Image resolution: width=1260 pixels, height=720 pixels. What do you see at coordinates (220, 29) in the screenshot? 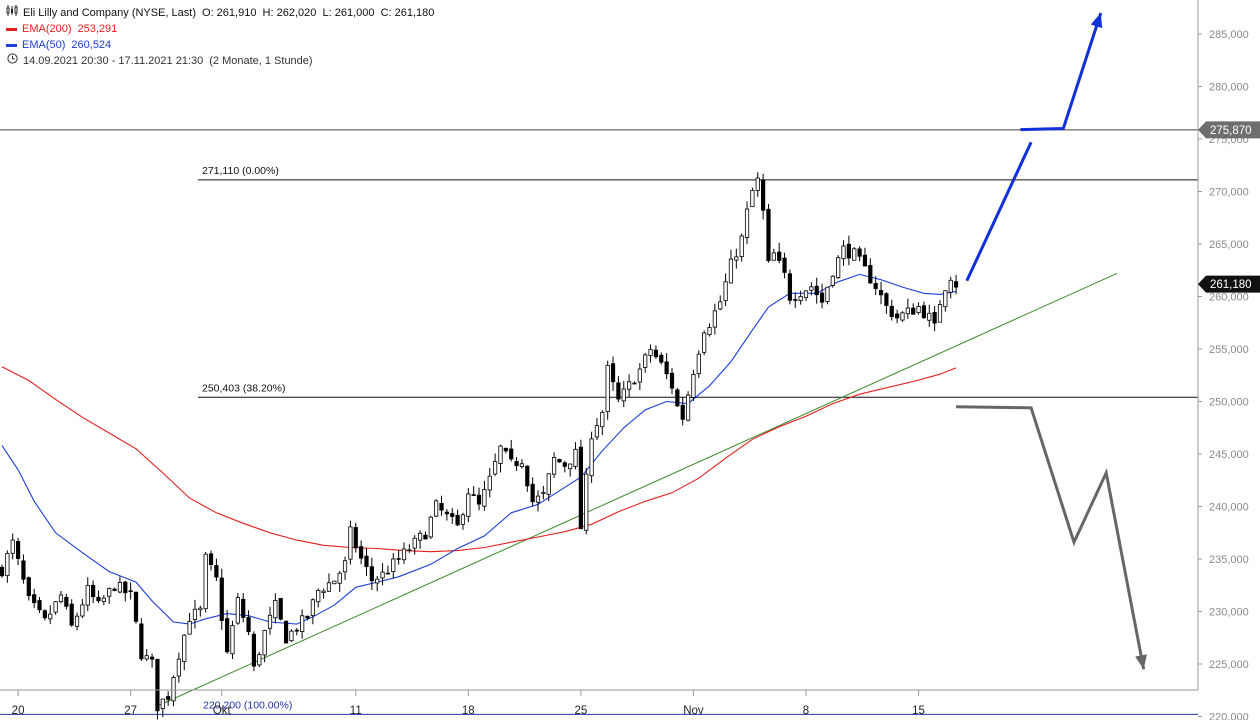
I see `legend-ema200: EMA(200) 253,291` at bounding box center [220, 29].